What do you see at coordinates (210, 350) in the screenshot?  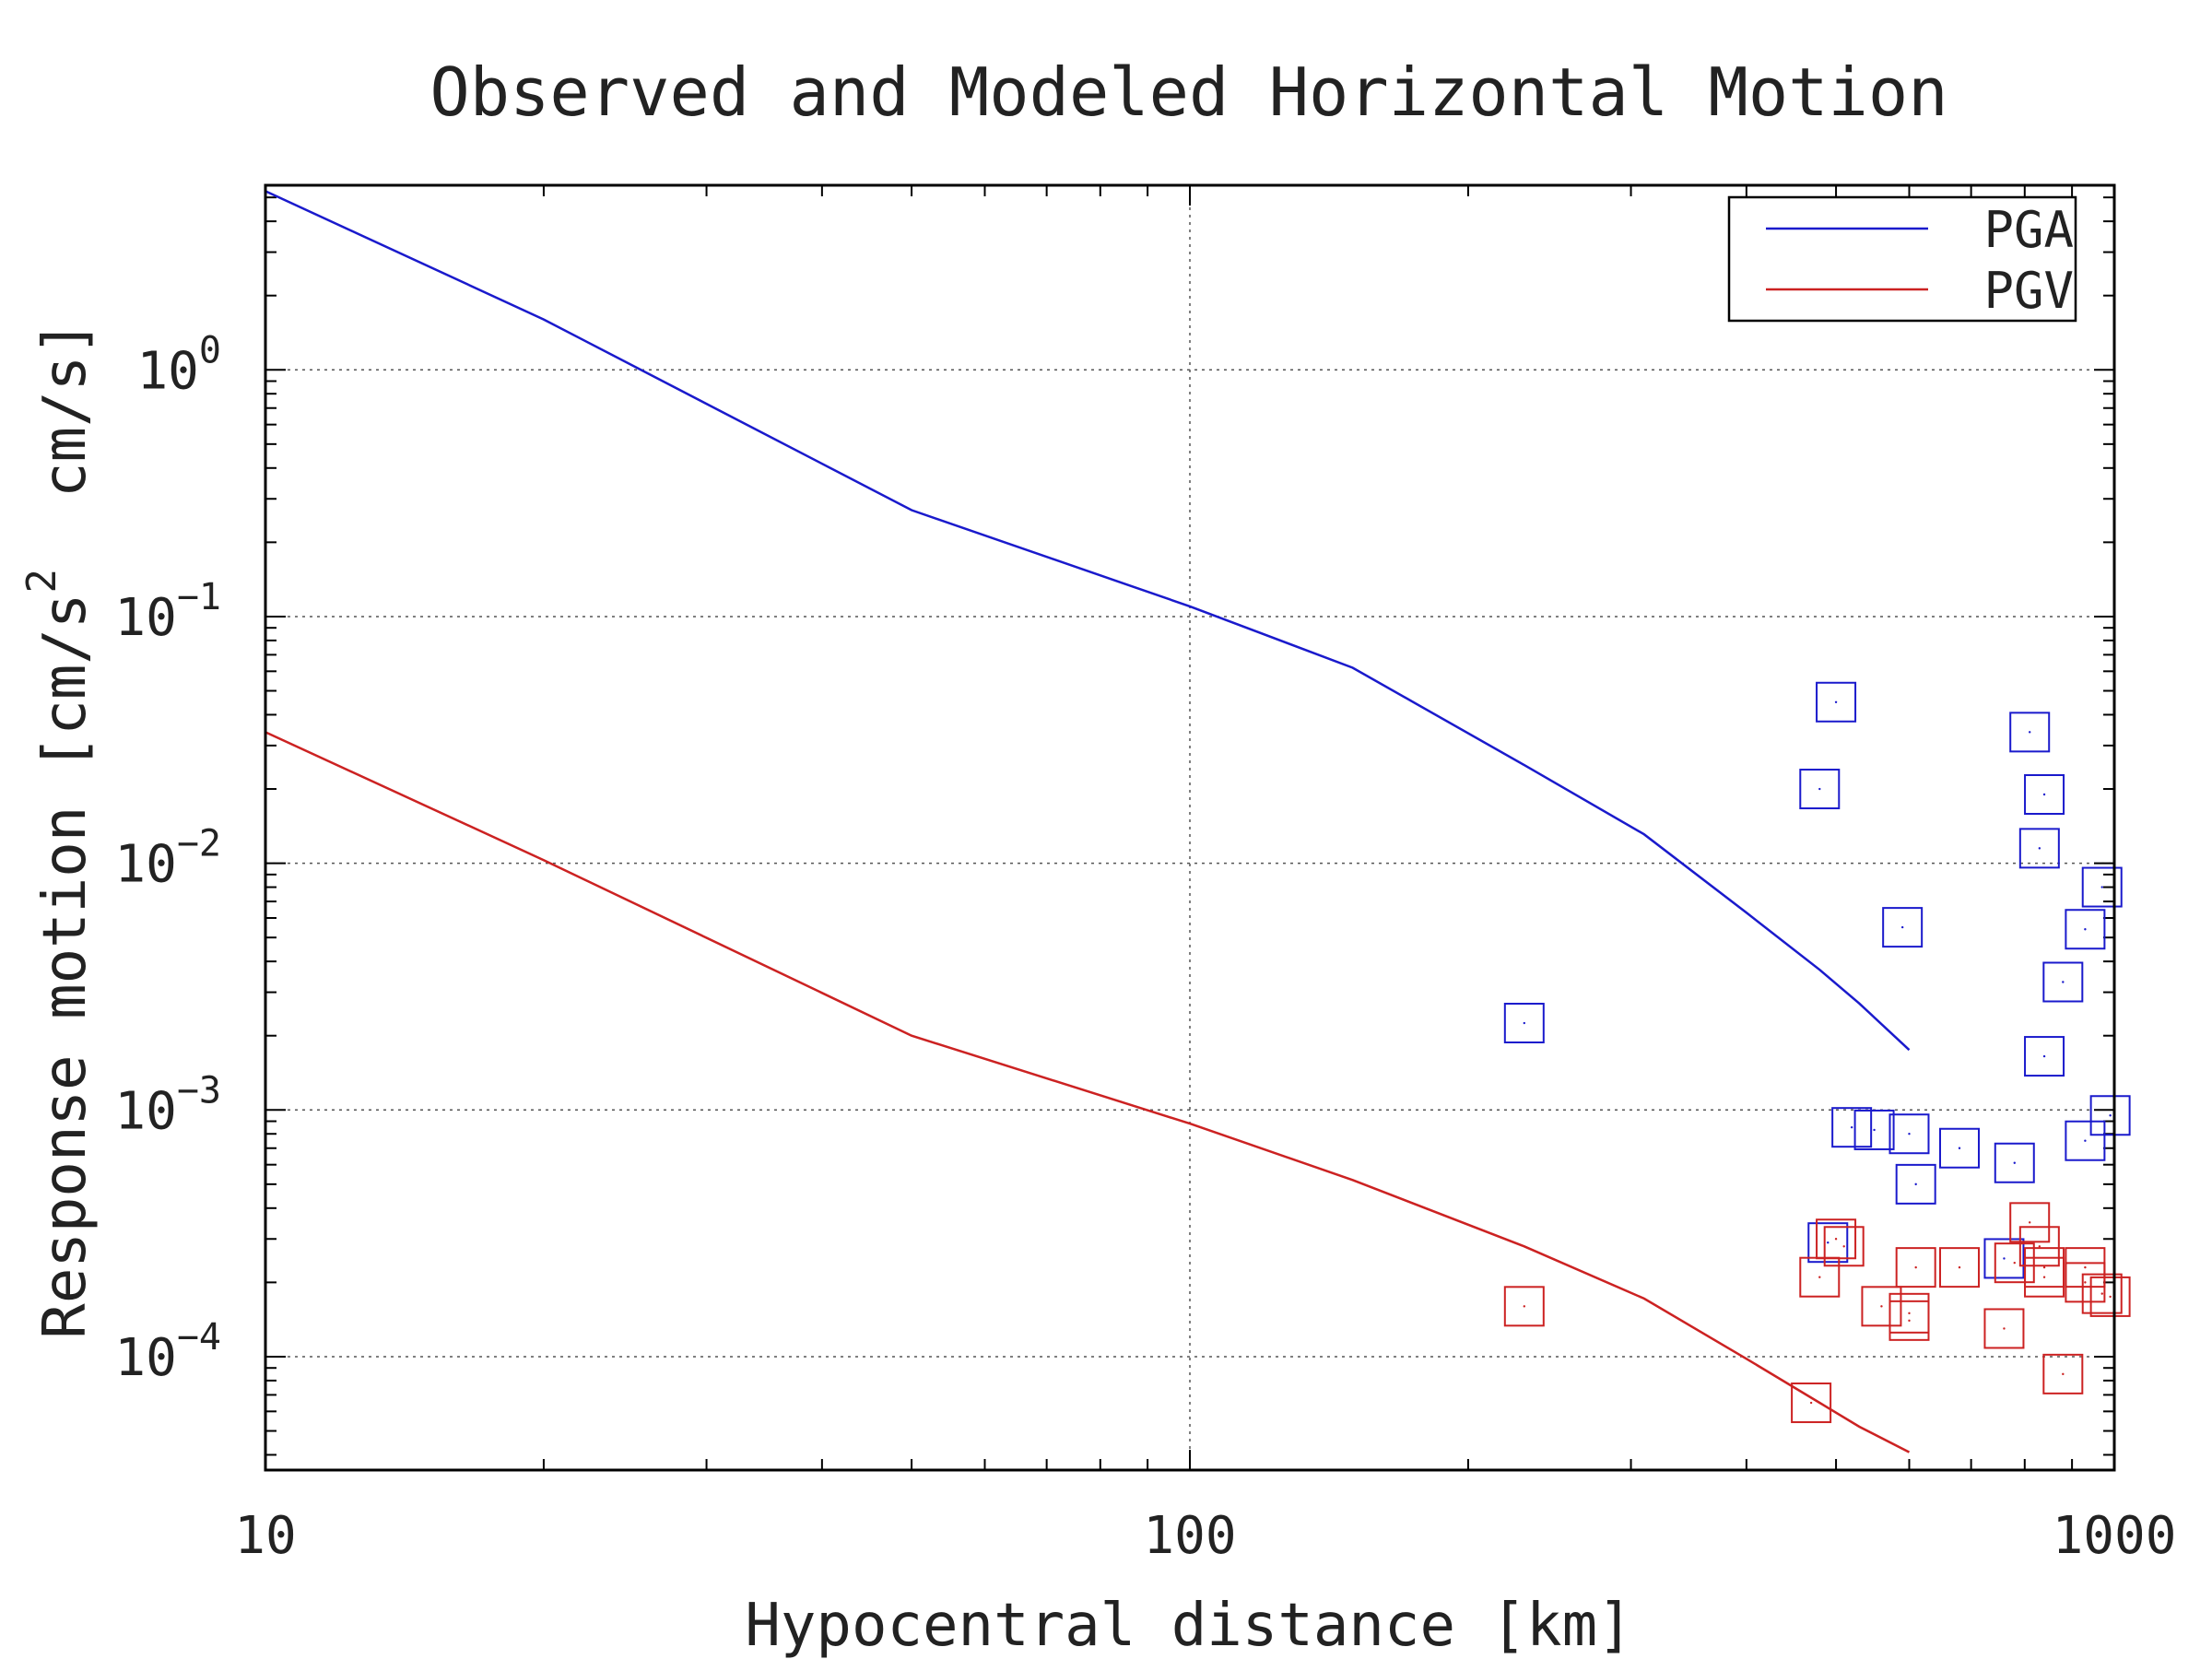 I see `y-tick-exponent: 0` at bounding box center [210, 350].